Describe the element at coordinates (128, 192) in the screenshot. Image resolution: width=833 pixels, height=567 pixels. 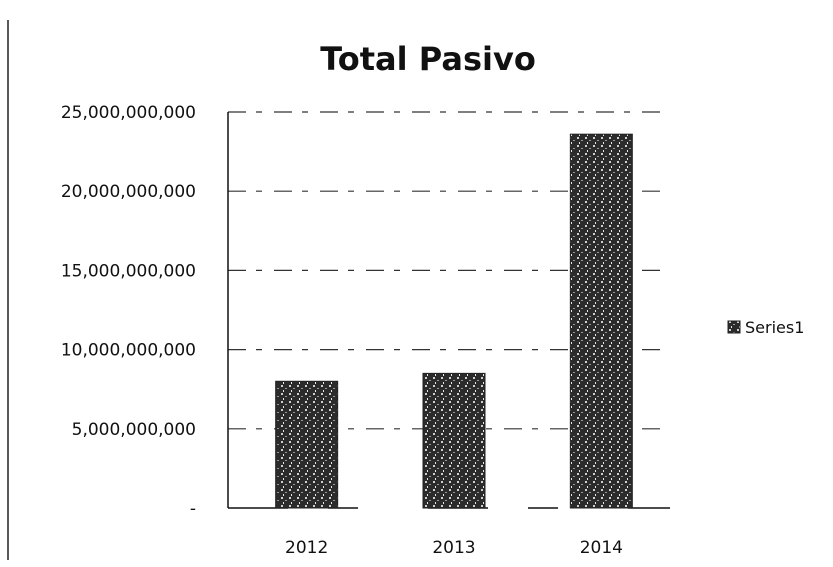
I see `y-tick-label: 20,000,000,000` at that location.